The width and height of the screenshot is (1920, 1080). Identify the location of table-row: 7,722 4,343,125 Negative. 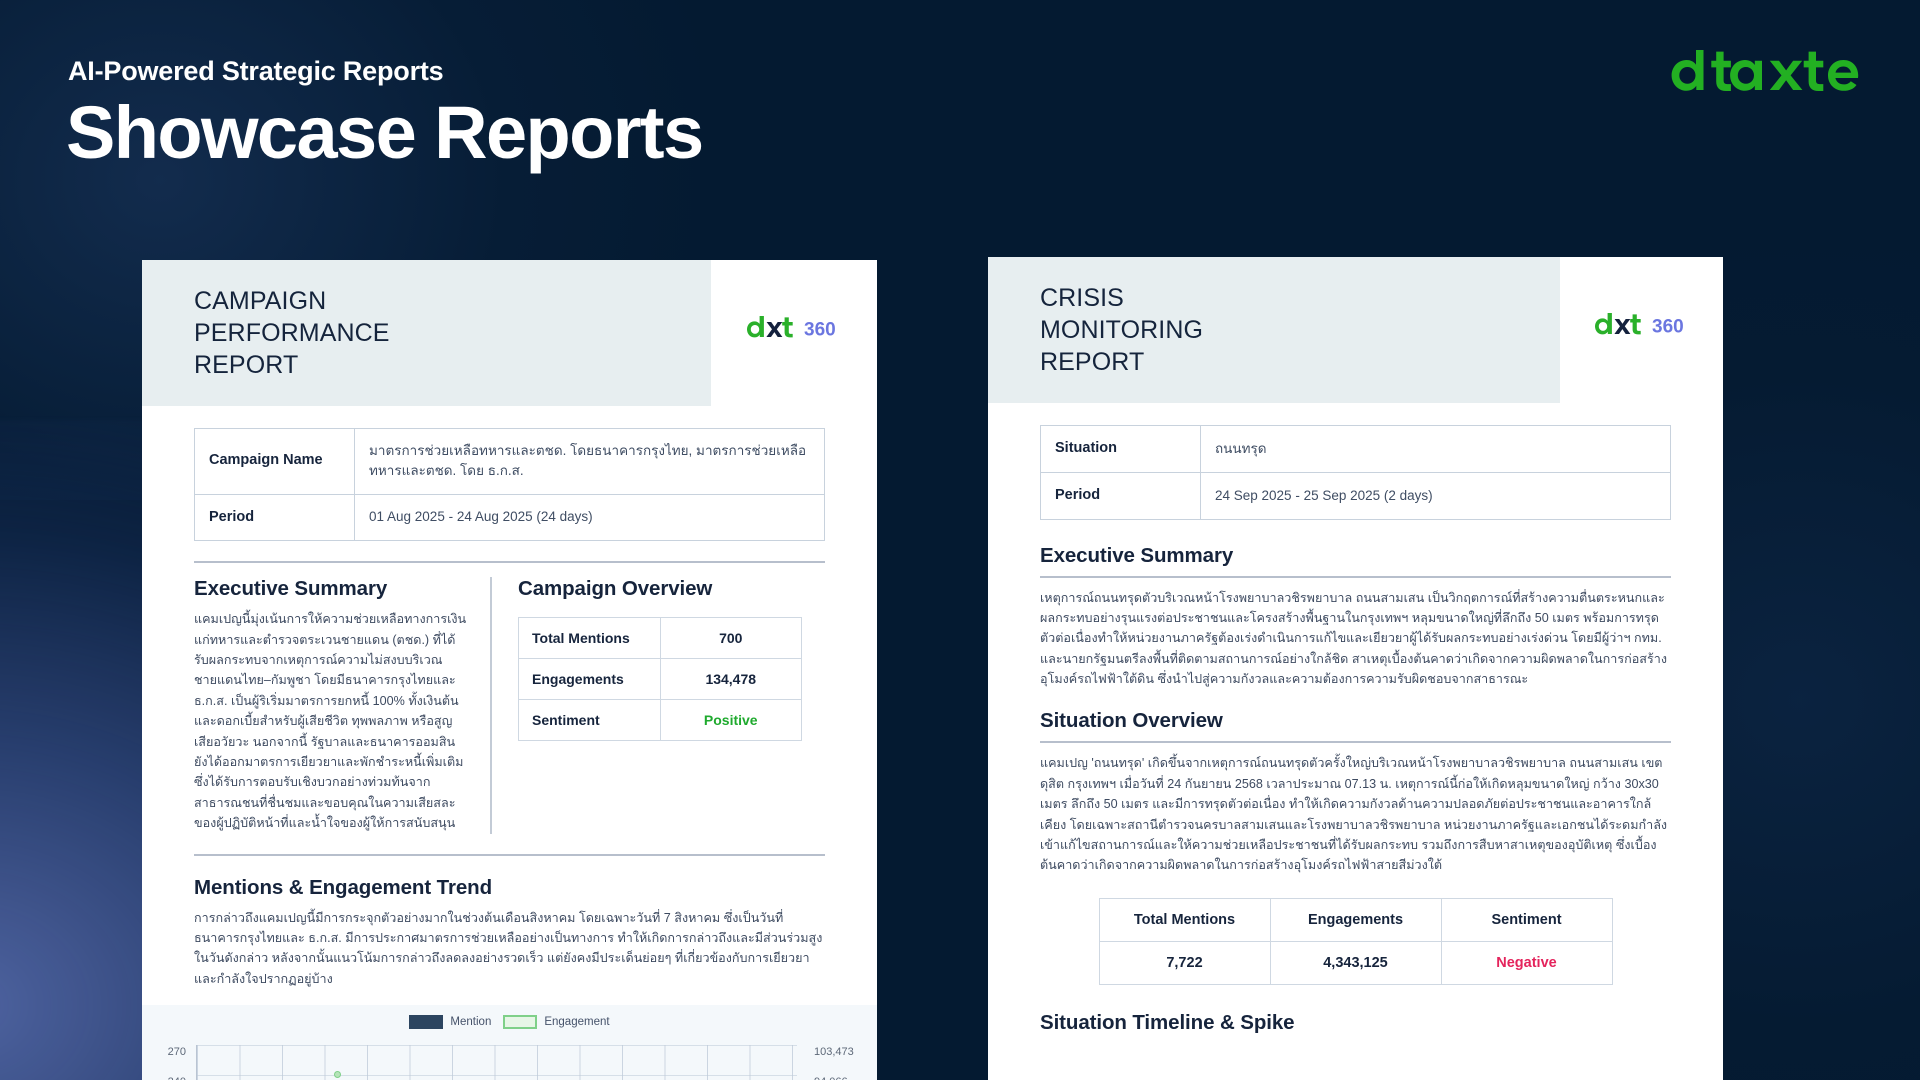
(1355, 962).